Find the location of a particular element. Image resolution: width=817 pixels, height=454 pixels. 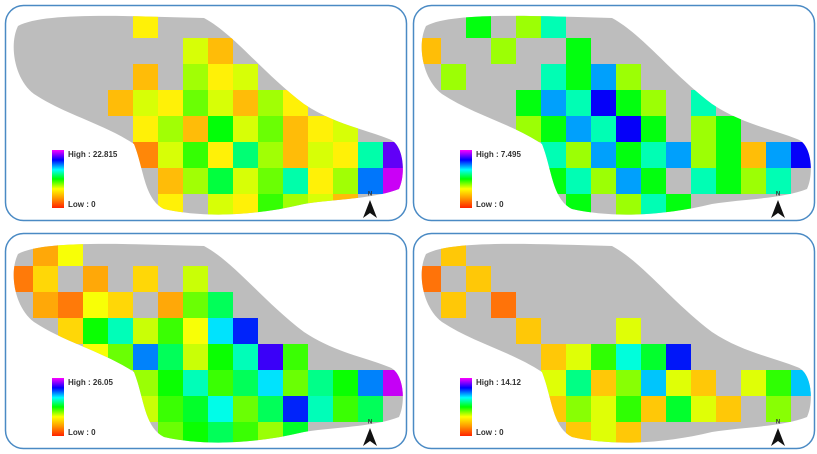

legend-high: High : 26.05 is located at coordinates (90, 382).